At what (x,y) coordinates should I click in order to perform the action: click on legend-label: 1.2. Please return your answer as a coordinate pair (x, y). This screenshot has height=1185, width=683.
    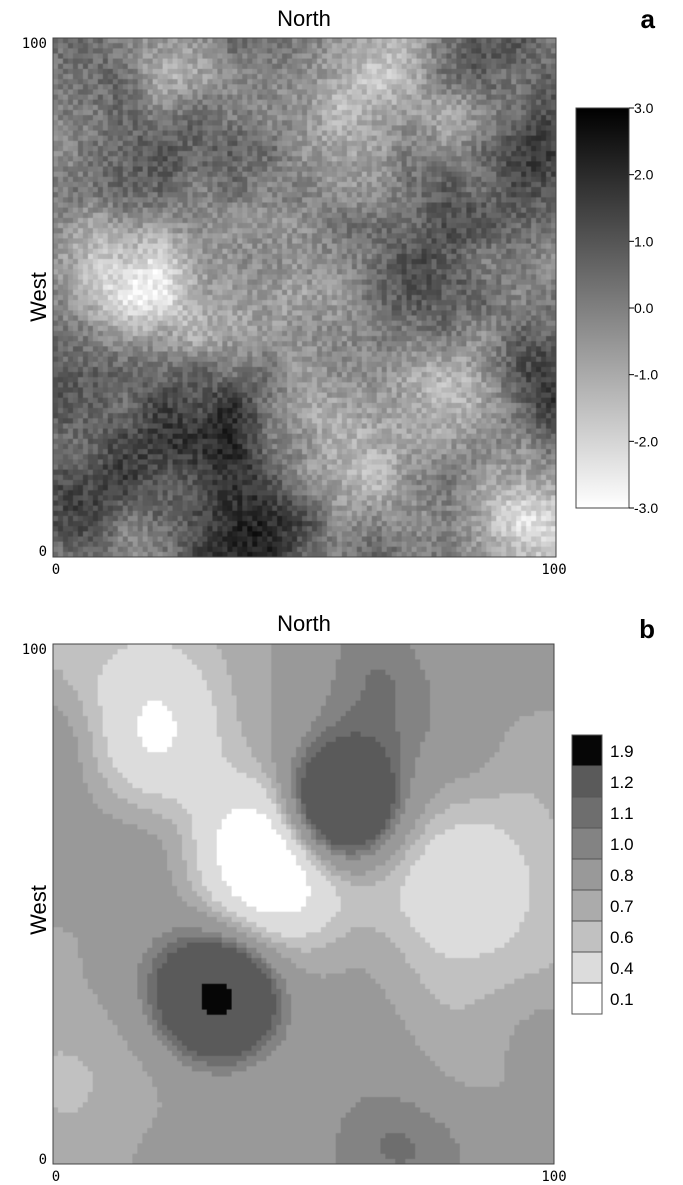
    Looking at the image, I should click on (622, 782).